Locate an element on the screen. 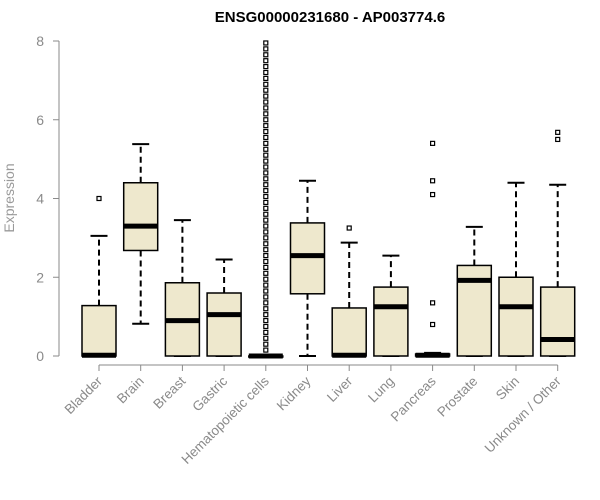  x-tick-label: Pancreas is located at coordinates (413, 398).